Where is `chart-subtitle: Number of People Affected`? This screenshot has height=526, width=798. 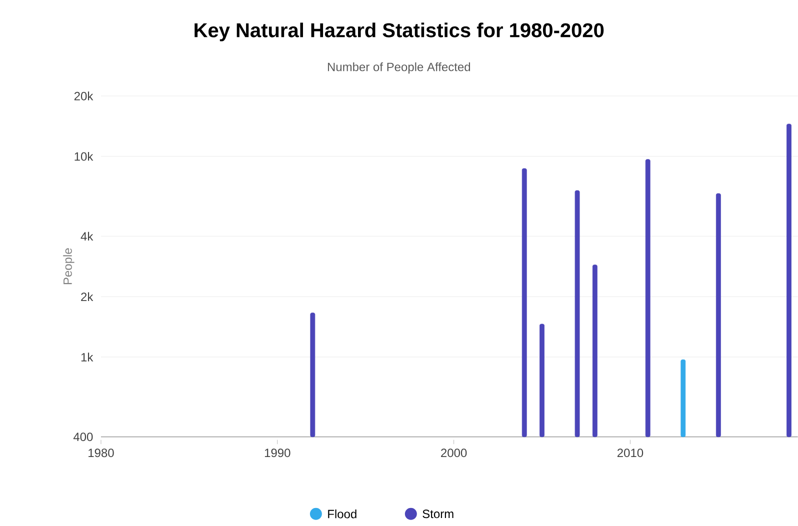 chart-subtitle: Number of People Affected is located at coordinates (399, 68).